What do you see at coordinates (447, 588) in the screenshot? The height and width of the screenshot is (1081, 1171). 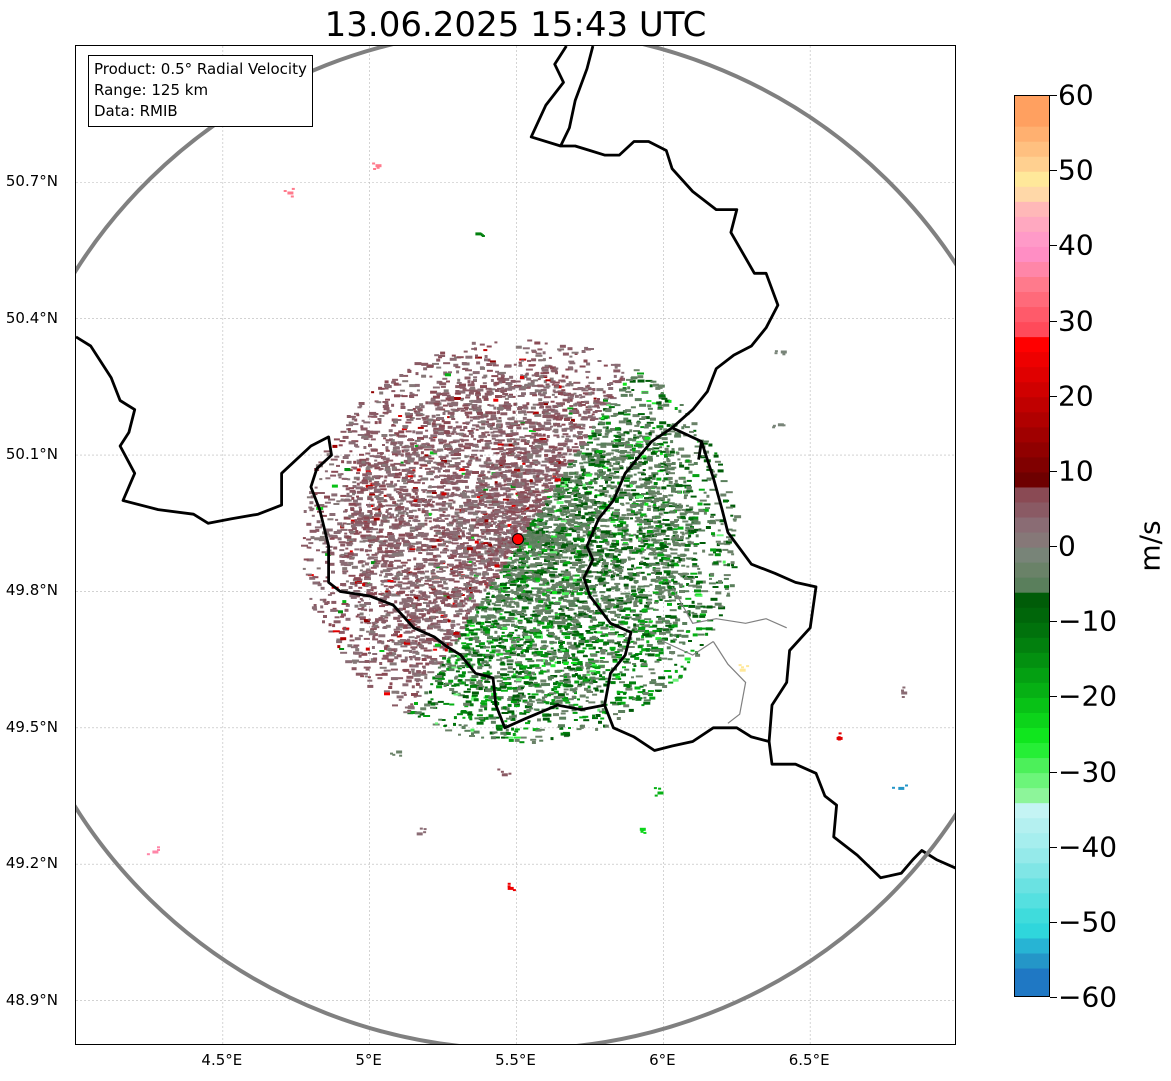 I see `echo-cell-1986` at bounding box center [447, 588].